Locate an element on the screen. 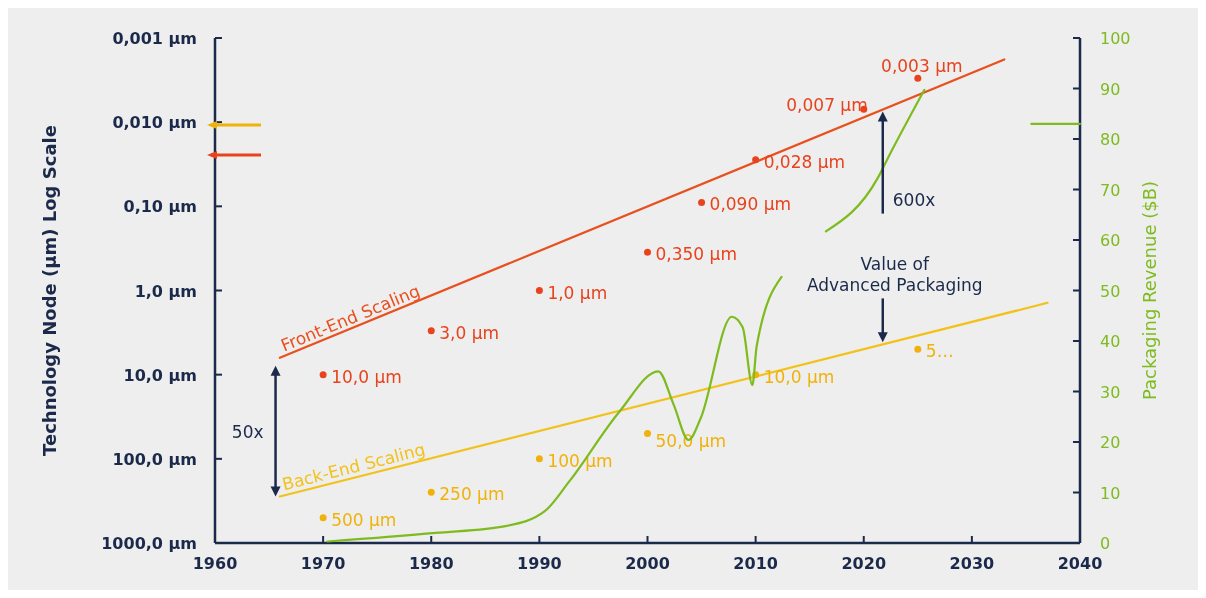 The width and height of the screenshot is (1206, 598). y2-axis-title: Packaging Revenue ($B) is located at coordinates (1149, 290).